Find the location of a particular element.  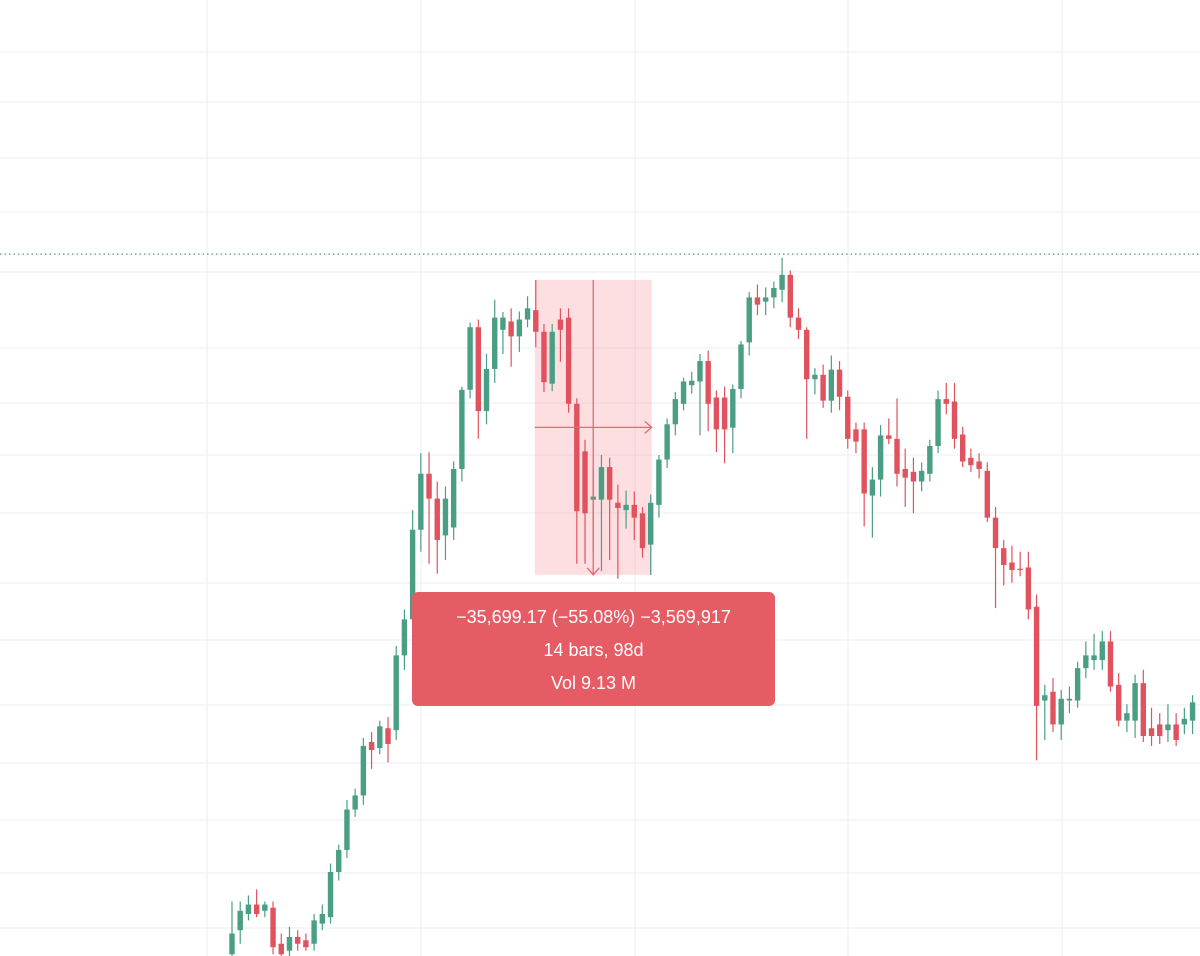

tooltip-line: Vol 9.13 M is located at coordinates (593, 683).